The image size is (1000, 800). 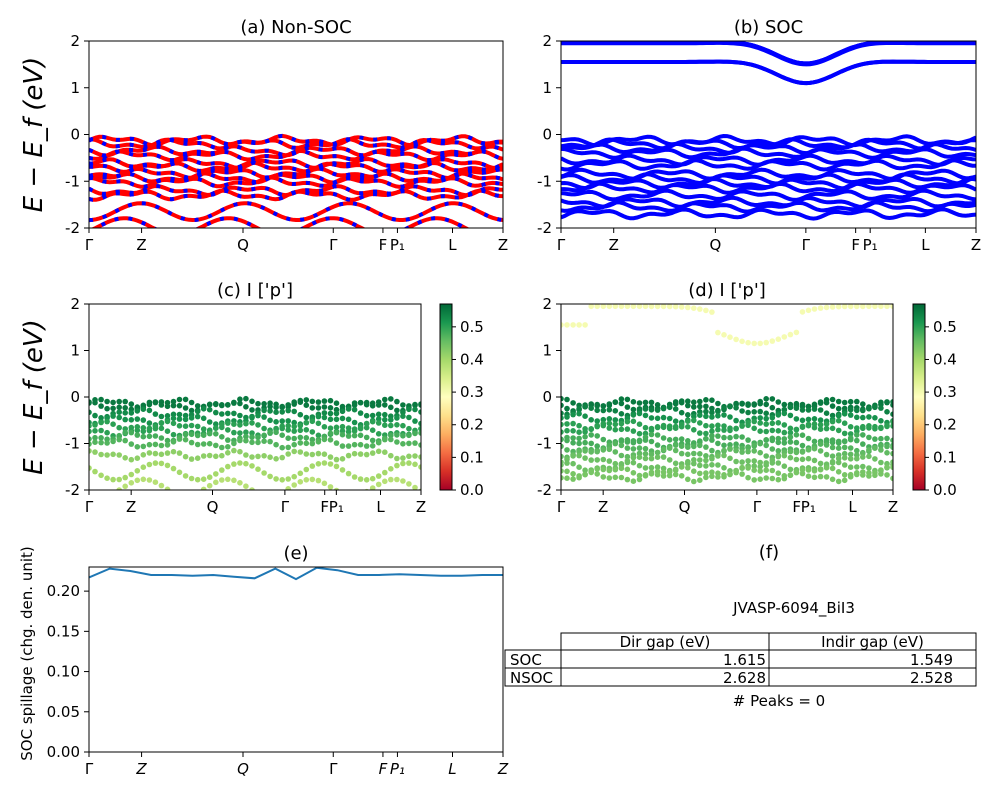 I want to click on colorbar-tick-label: 0.0, so click(x=945, y=490).